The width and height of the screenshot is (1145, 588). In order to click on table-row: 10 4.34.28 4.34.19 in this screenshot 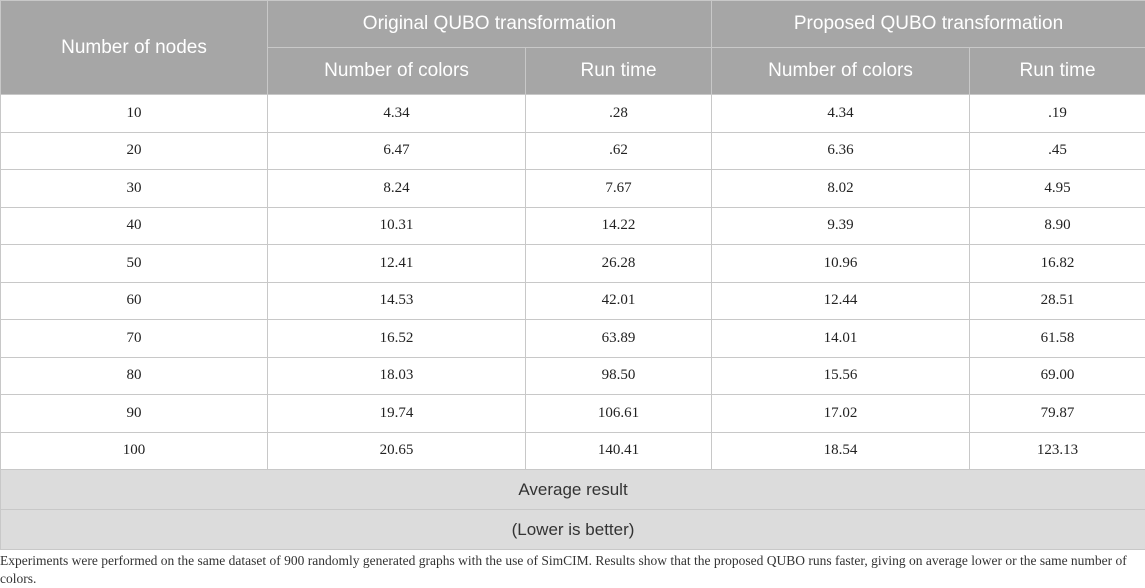, I will do `click(572, 113)`.